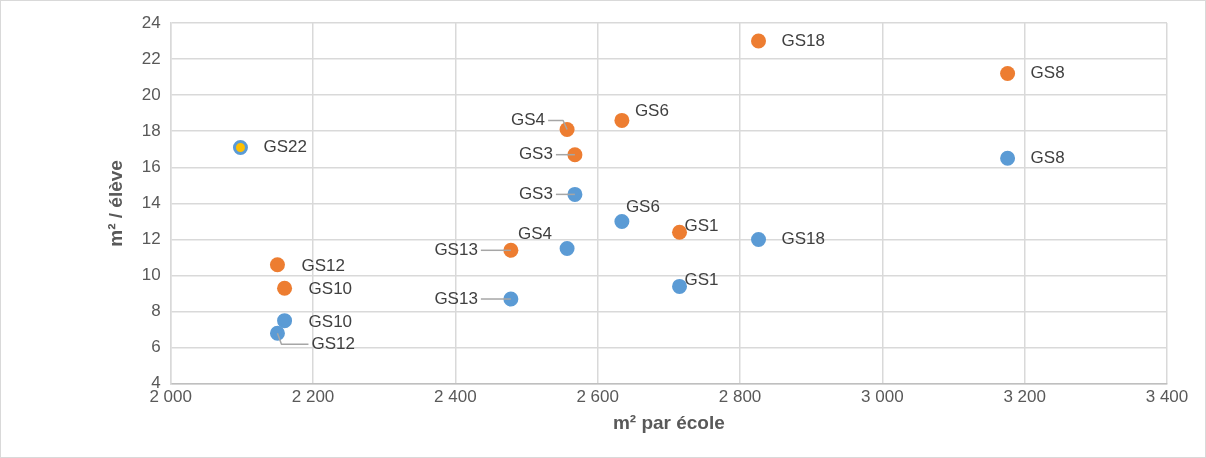 The image size is (1206, 458). Describe the element at coordinates (313, 396) in the screenshot. I see `x-tick-label: 2 200` at that location.